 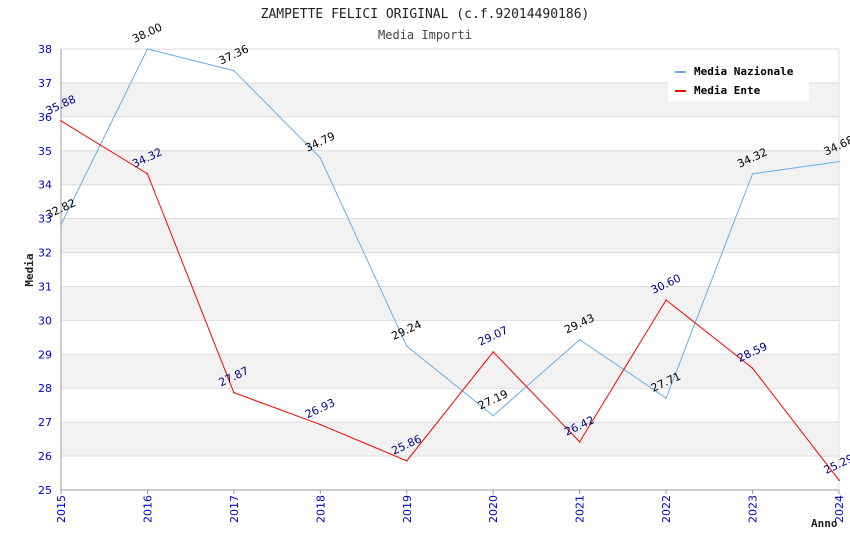 I want to click on y-tick-labels: 25 26 27 28 29 30 31 32 33 34 35 36 37 38, so click(x=45, y=270).